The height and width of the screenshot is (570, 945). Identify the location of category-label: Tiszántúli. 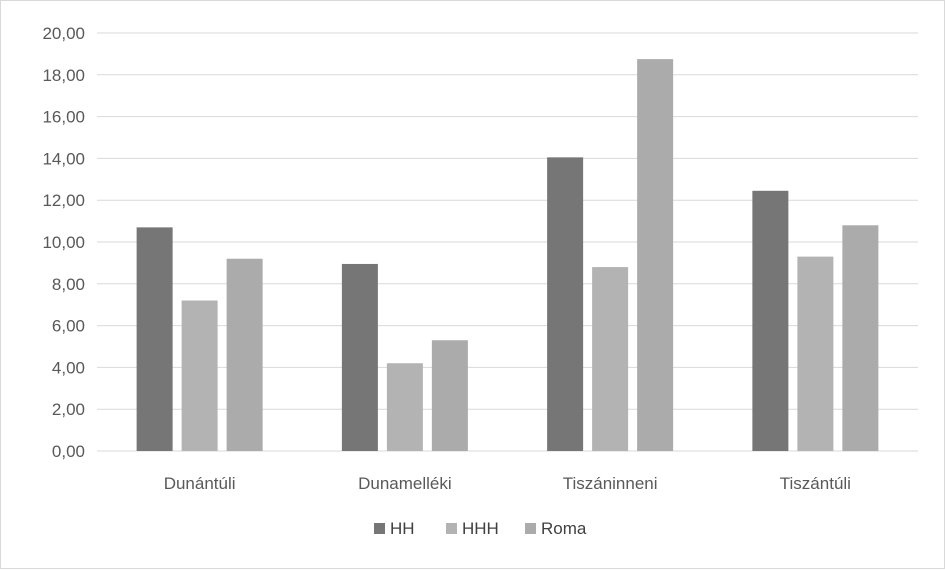
(815, 483).